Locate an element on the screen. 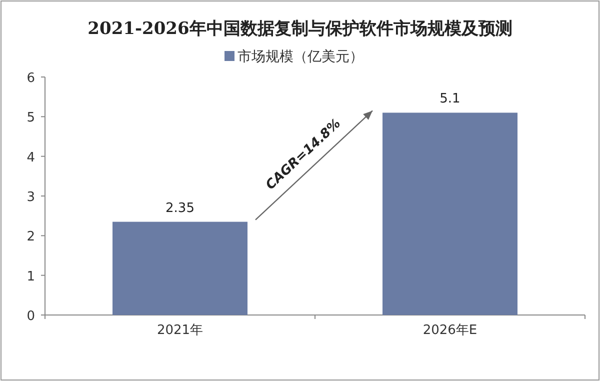  x-tick-label: 2026年E is located at coordinates (450, 330).